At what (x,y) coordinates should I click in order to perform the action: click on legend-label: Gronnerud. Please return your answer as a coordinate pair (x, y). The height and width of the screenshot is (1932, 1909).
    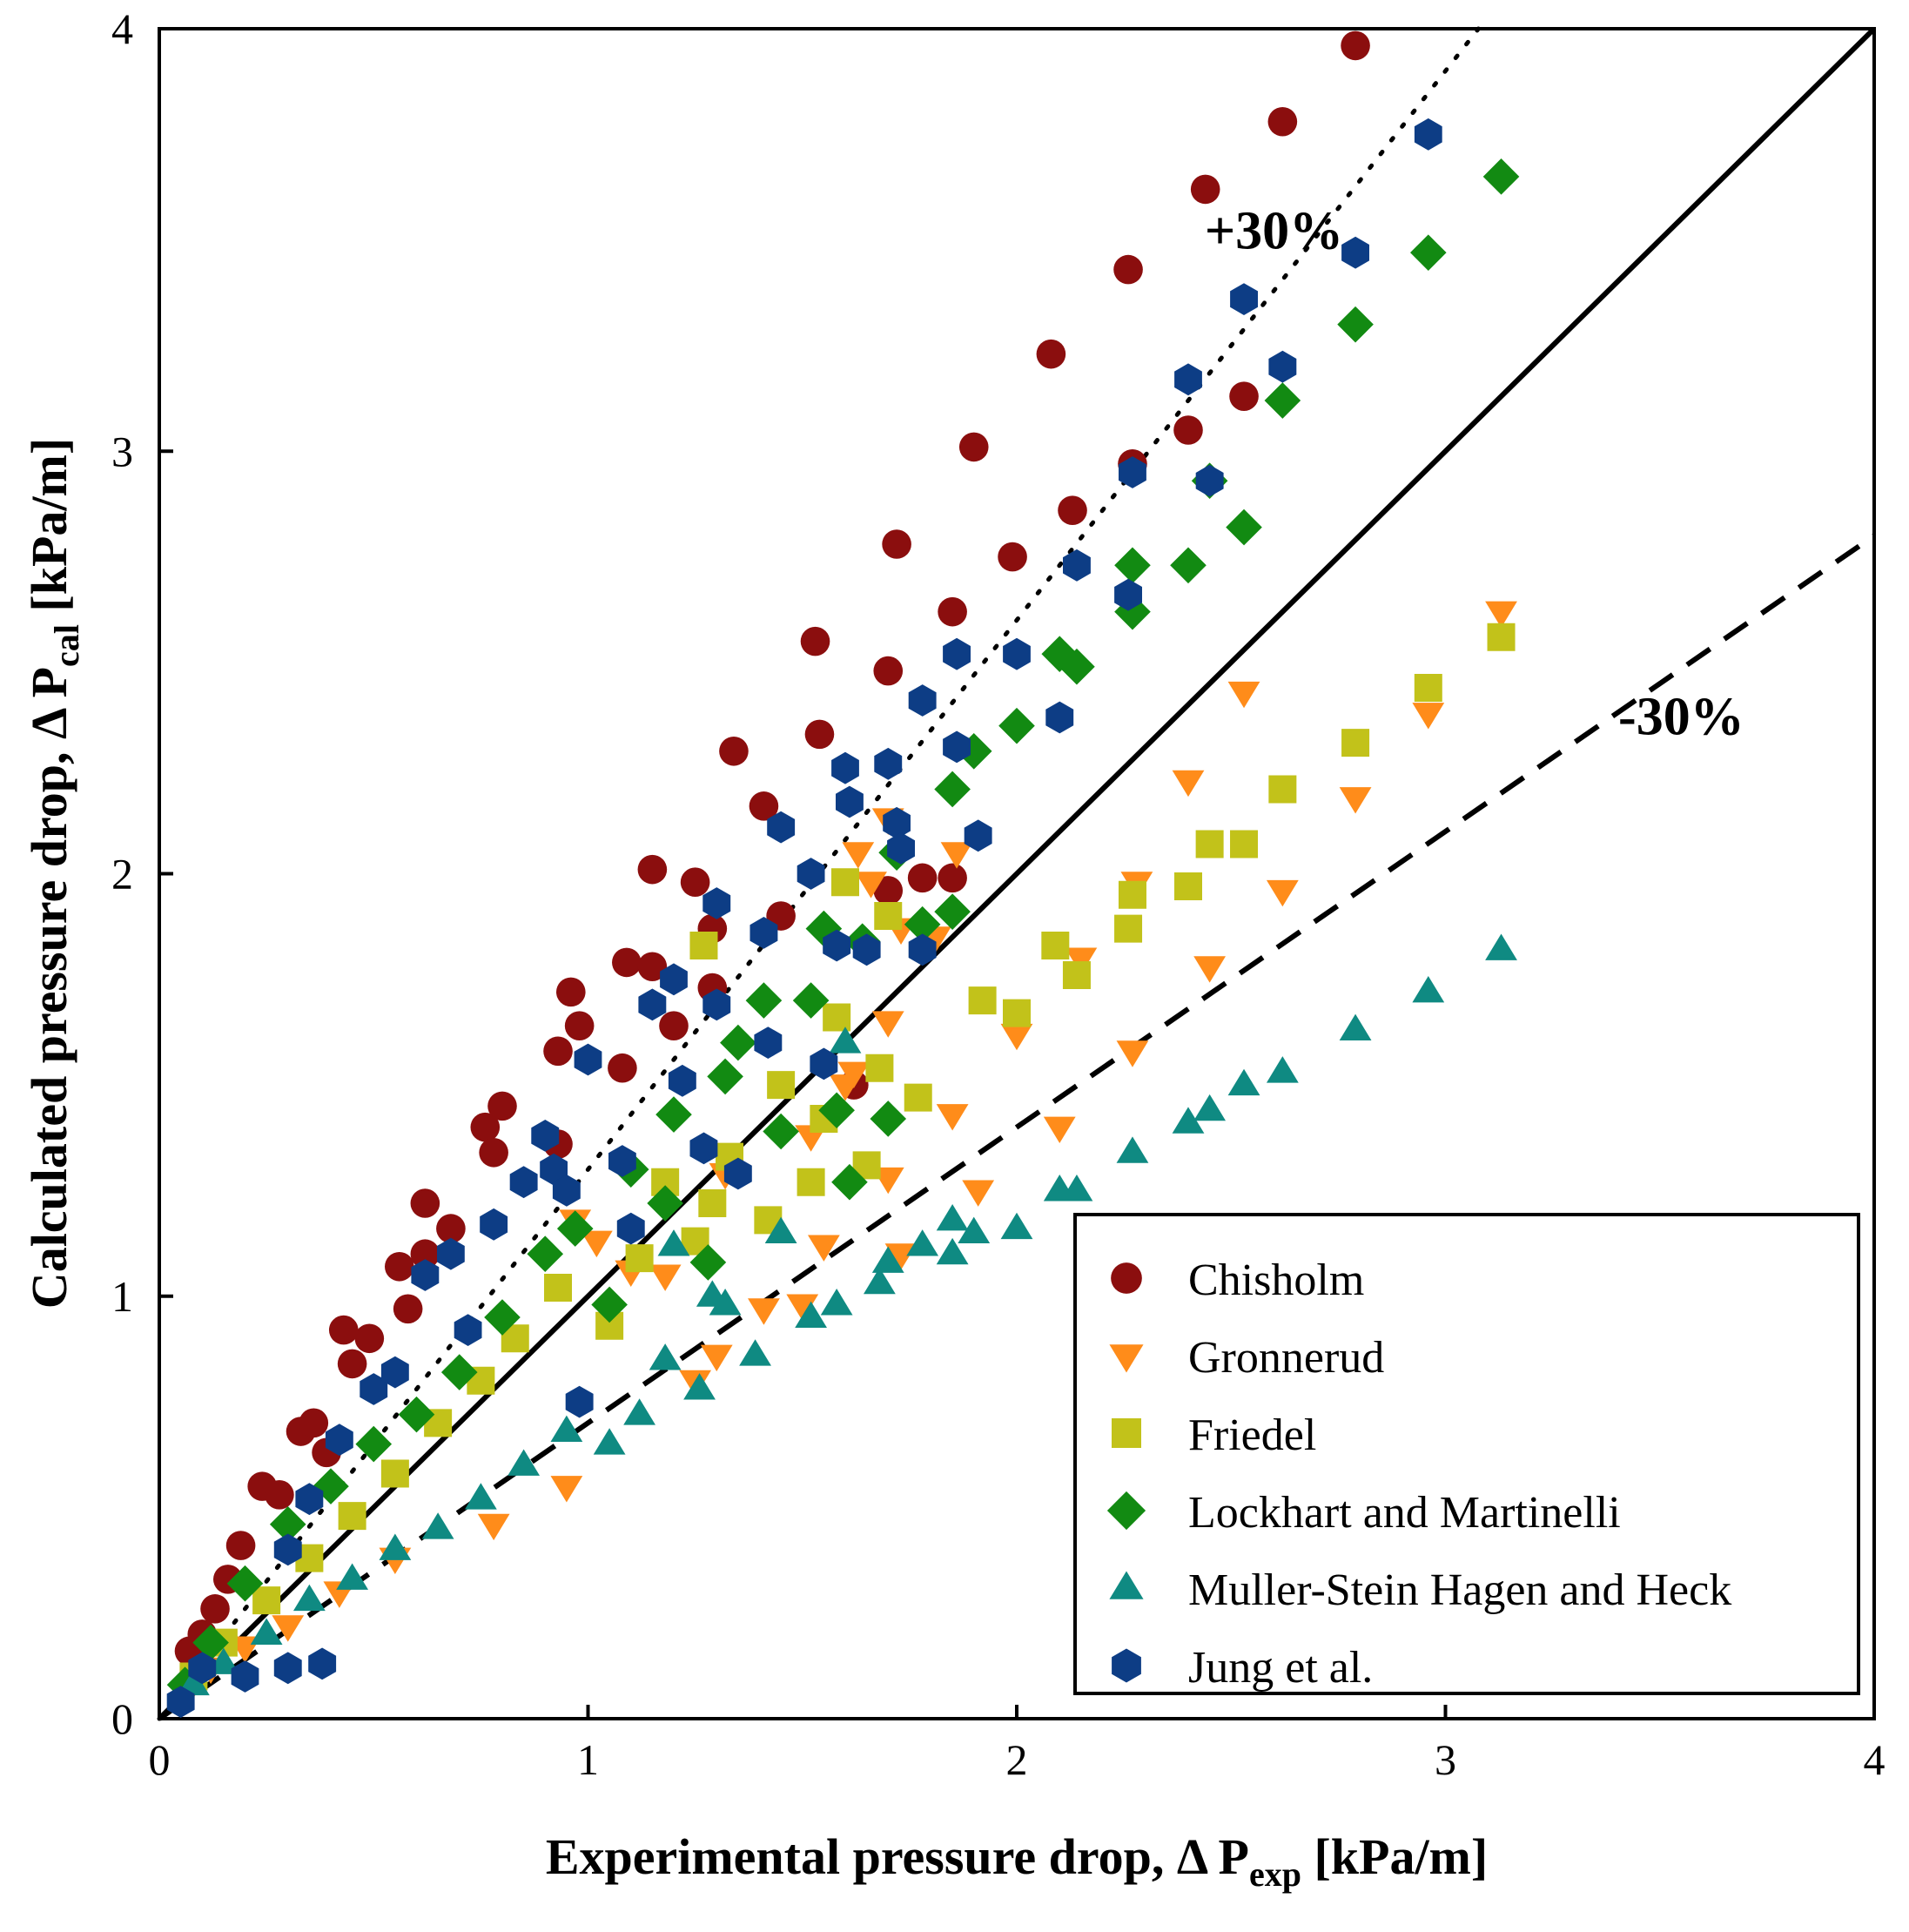
    Looking at the image, I should click on (1286, 1358).